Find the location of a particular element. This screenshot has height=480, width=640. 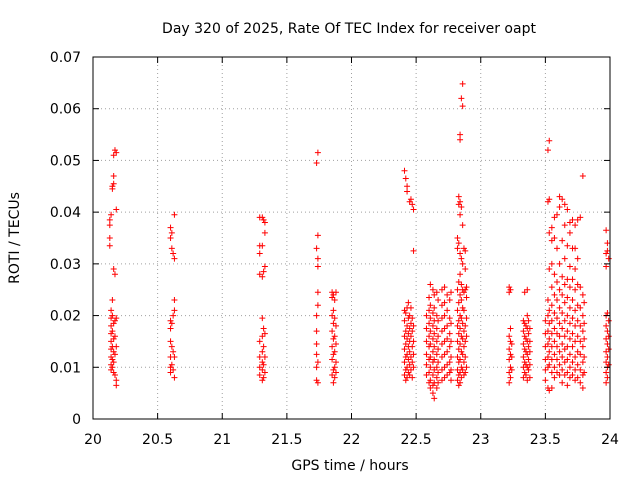

x-axis-label: GPS time / hours is located at coordinates (349, 466).